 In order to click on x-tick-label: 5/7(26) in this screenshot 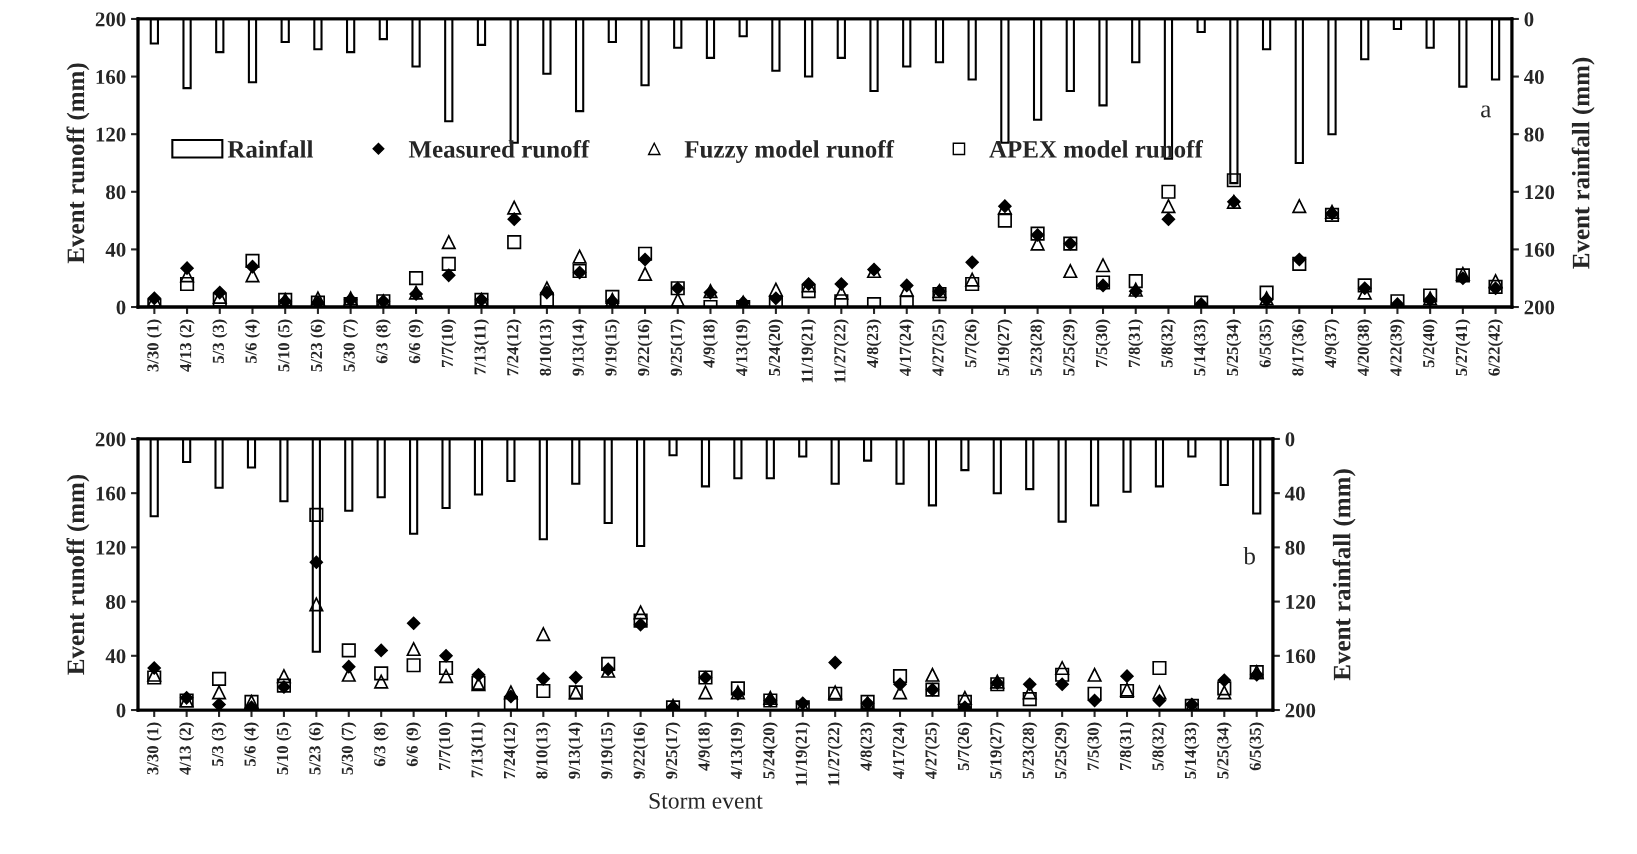, I will do `click(972, 343)`.